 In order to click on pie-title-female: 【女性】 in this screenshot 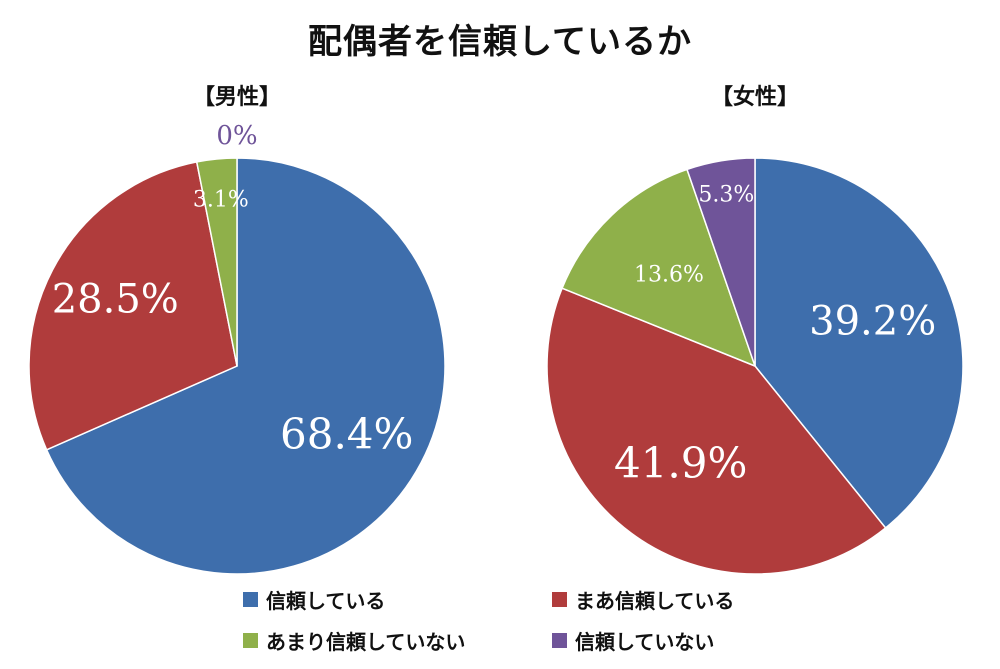, I will do `click(755, 97)`.